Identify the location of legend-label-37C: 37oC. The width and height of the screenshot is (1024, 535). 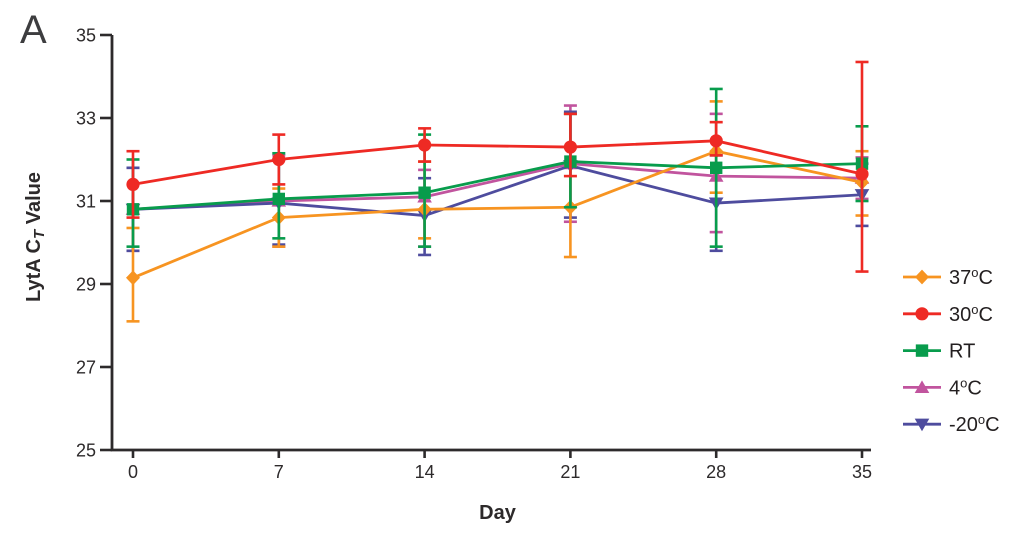
(971, 277).